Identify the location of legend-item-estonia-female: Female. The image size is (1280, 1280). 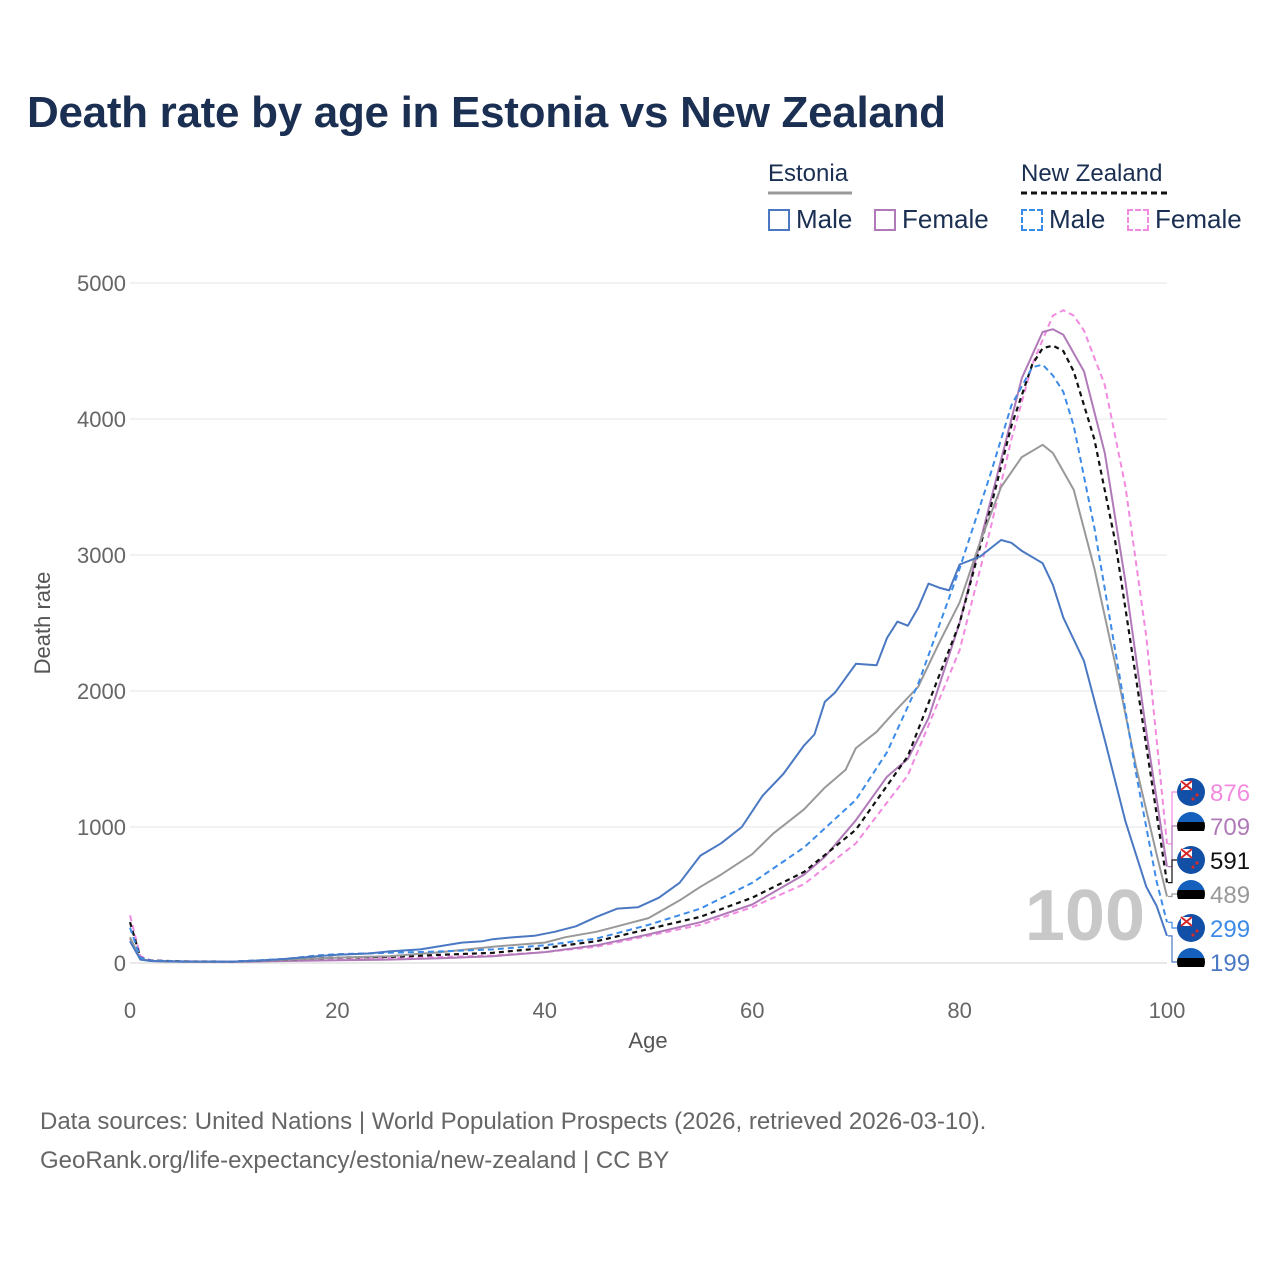
(931, 219).